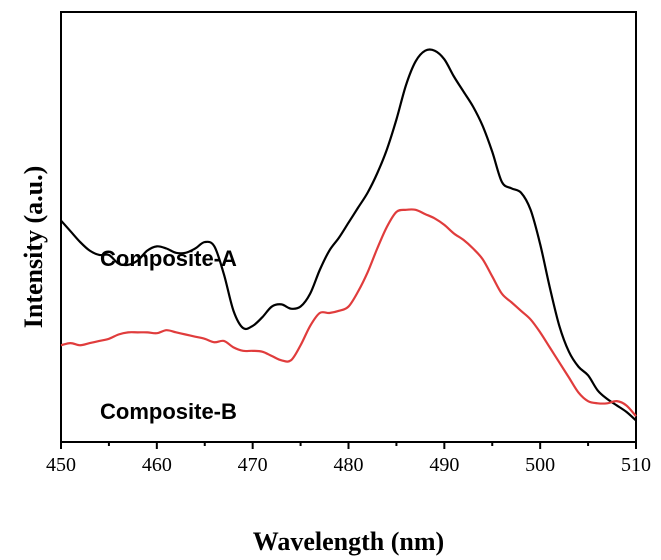  Describe the element at coordinates (540, 465) in the screenshot. I see `x-tick-label: 500` at that location.